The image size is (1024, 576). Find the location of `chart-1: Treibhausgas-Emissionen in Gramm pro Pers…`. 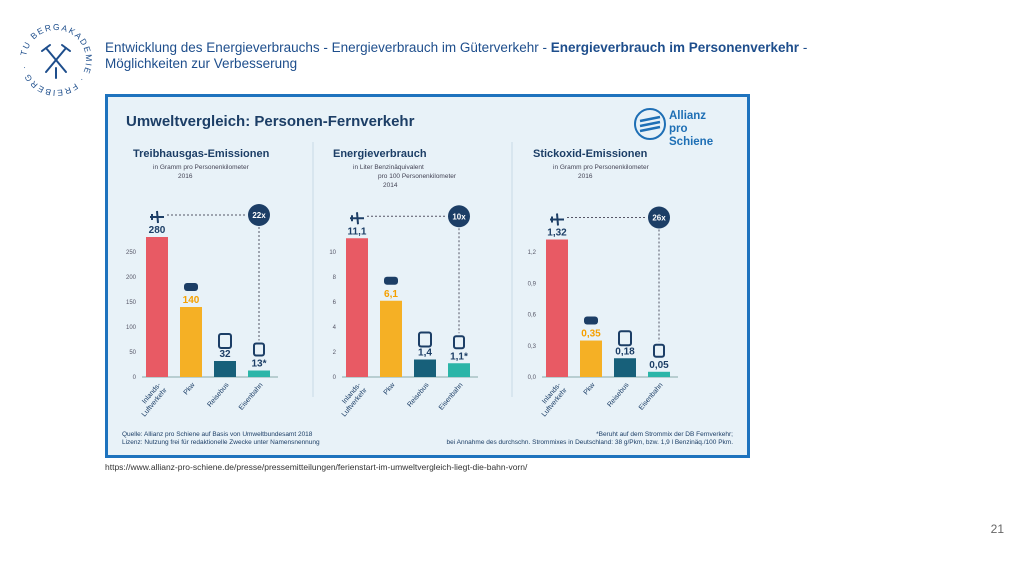

chart-1: Treibhausgas-Emissionen in Gramm pro Pers… is located at coordinates (202, 283).